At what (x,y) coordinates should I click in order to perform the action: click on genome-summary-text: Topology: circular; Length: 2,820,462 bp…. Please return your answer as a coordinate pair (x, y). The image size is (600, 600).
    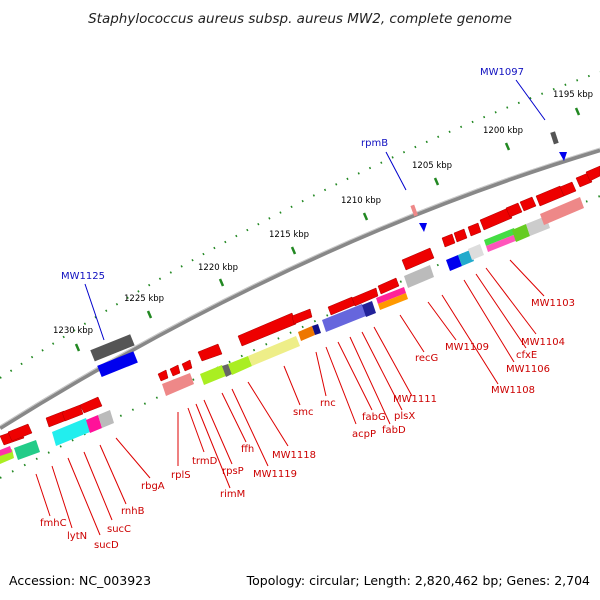
    Looking at the image, I should click on (418, 580).